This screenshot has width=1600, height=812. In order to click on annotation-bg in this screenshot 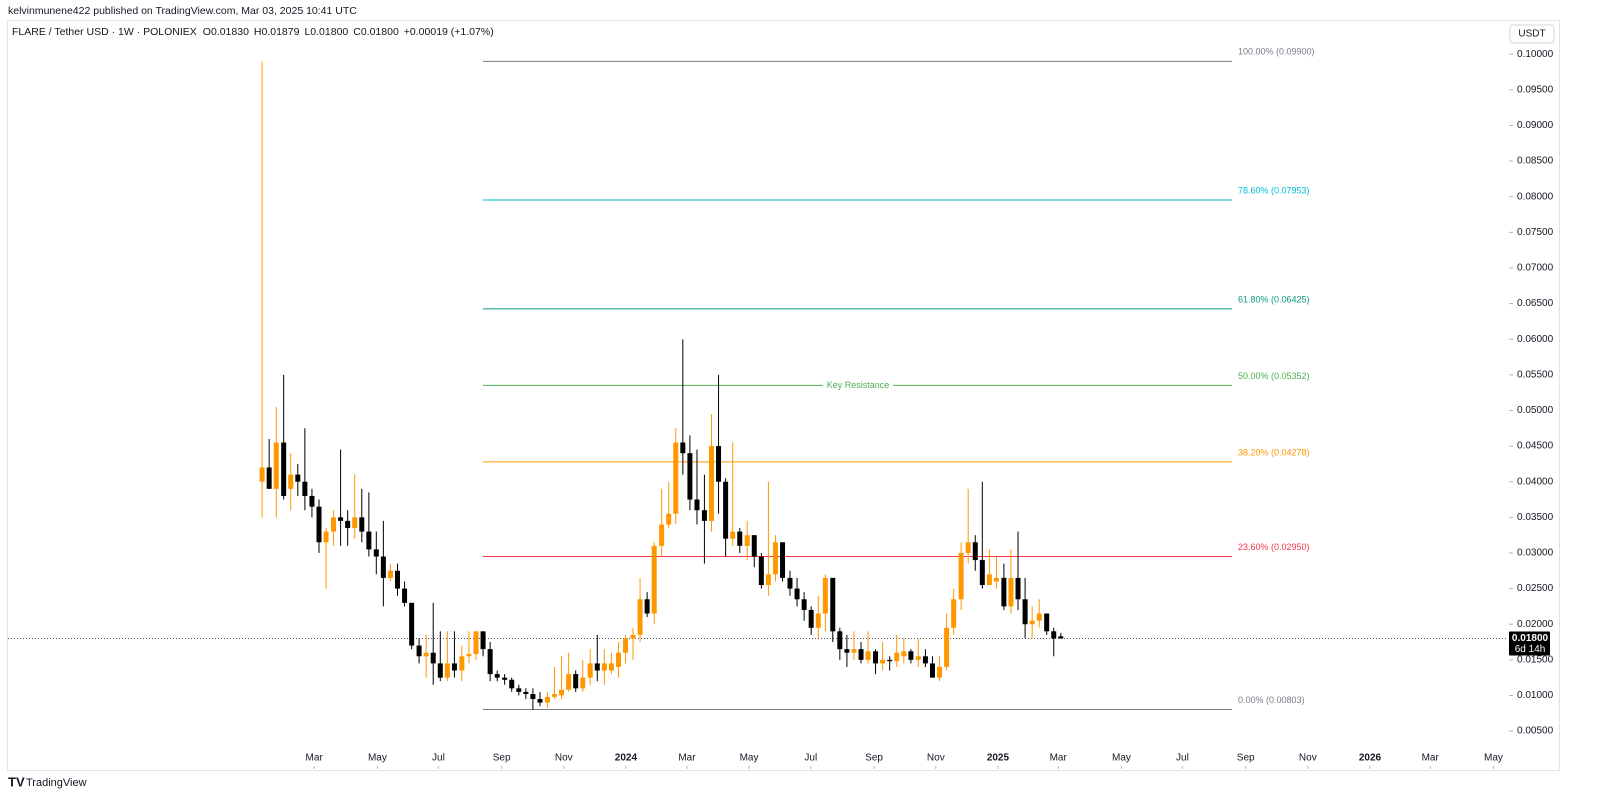, I will do `click(858, 385)`.